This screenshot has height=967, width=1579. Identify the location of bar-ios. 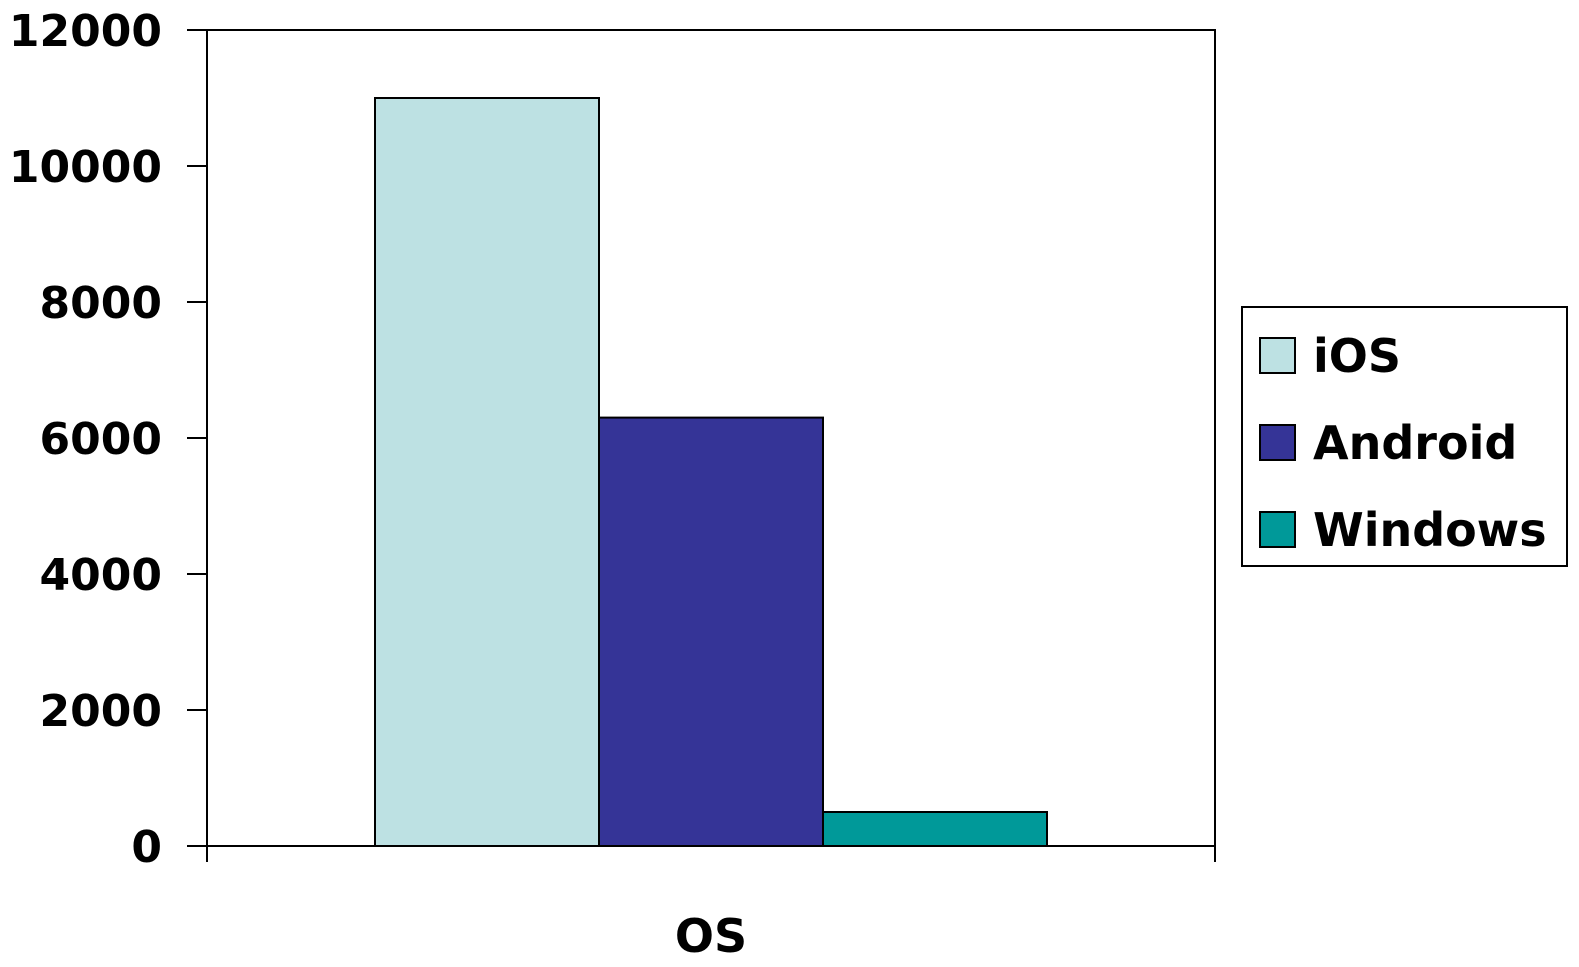
(487, 472).